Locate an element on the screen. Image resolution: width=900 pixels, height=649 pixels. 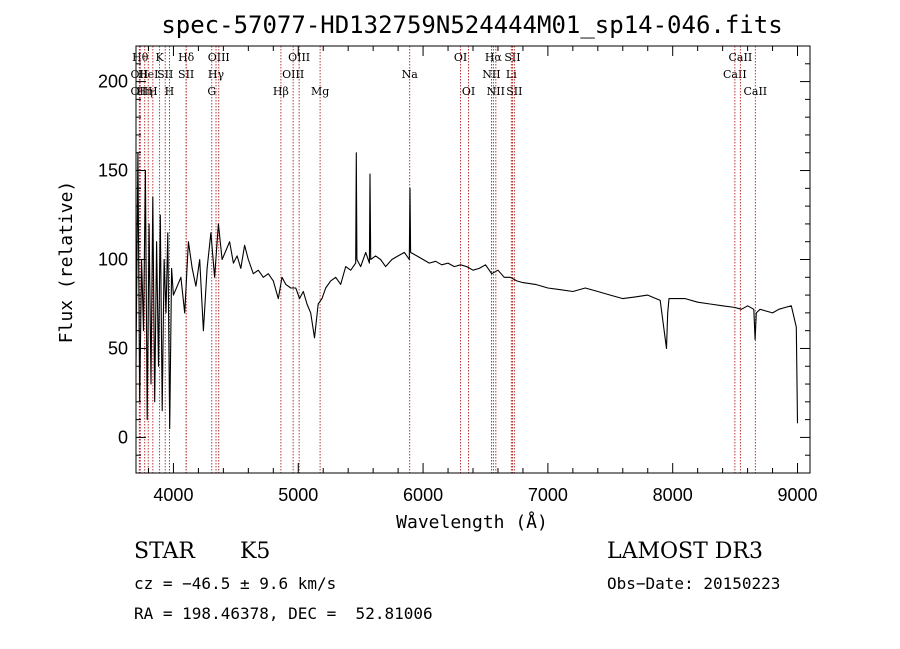
line-label-23: NII is located at coordinates (496, 91).